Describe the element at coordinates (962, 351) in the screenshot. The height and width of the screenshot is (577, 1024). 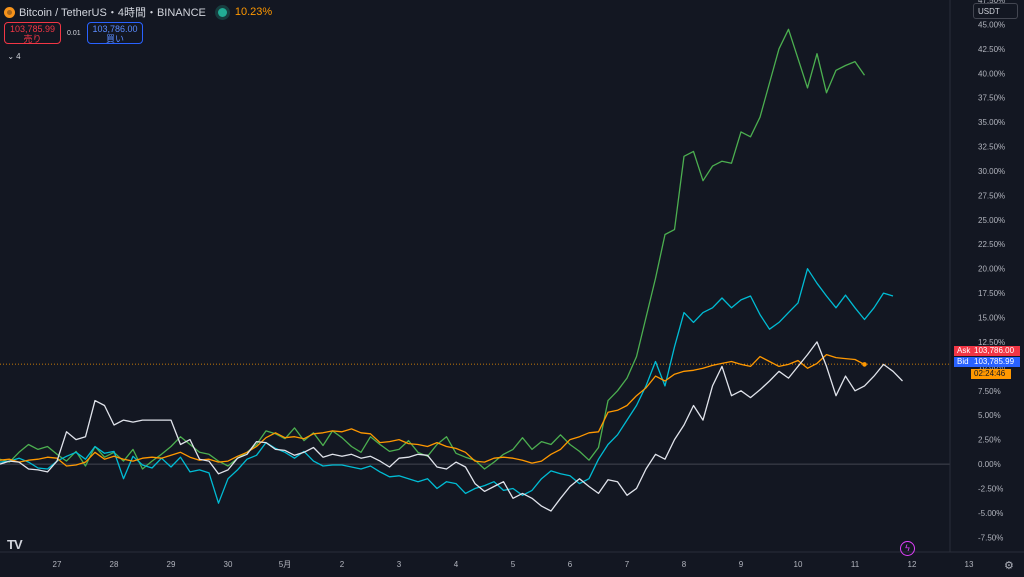
I see `ask-label: Ask` at that location.